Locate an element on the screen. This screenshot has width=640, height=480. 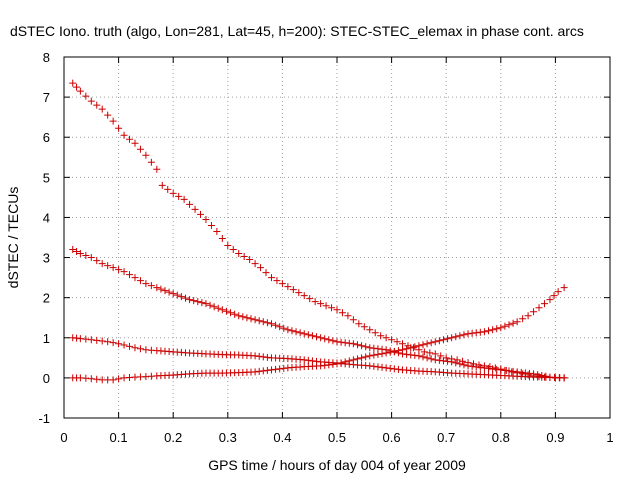
y-tick-label: 7 is located at coordinates (46, 97).